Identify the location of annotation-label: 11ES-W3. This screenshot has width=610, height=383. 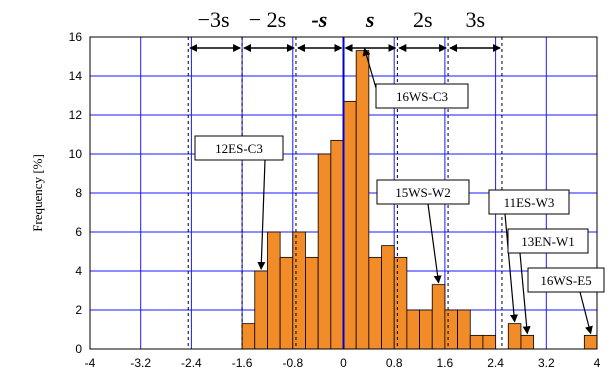
(529, 202).